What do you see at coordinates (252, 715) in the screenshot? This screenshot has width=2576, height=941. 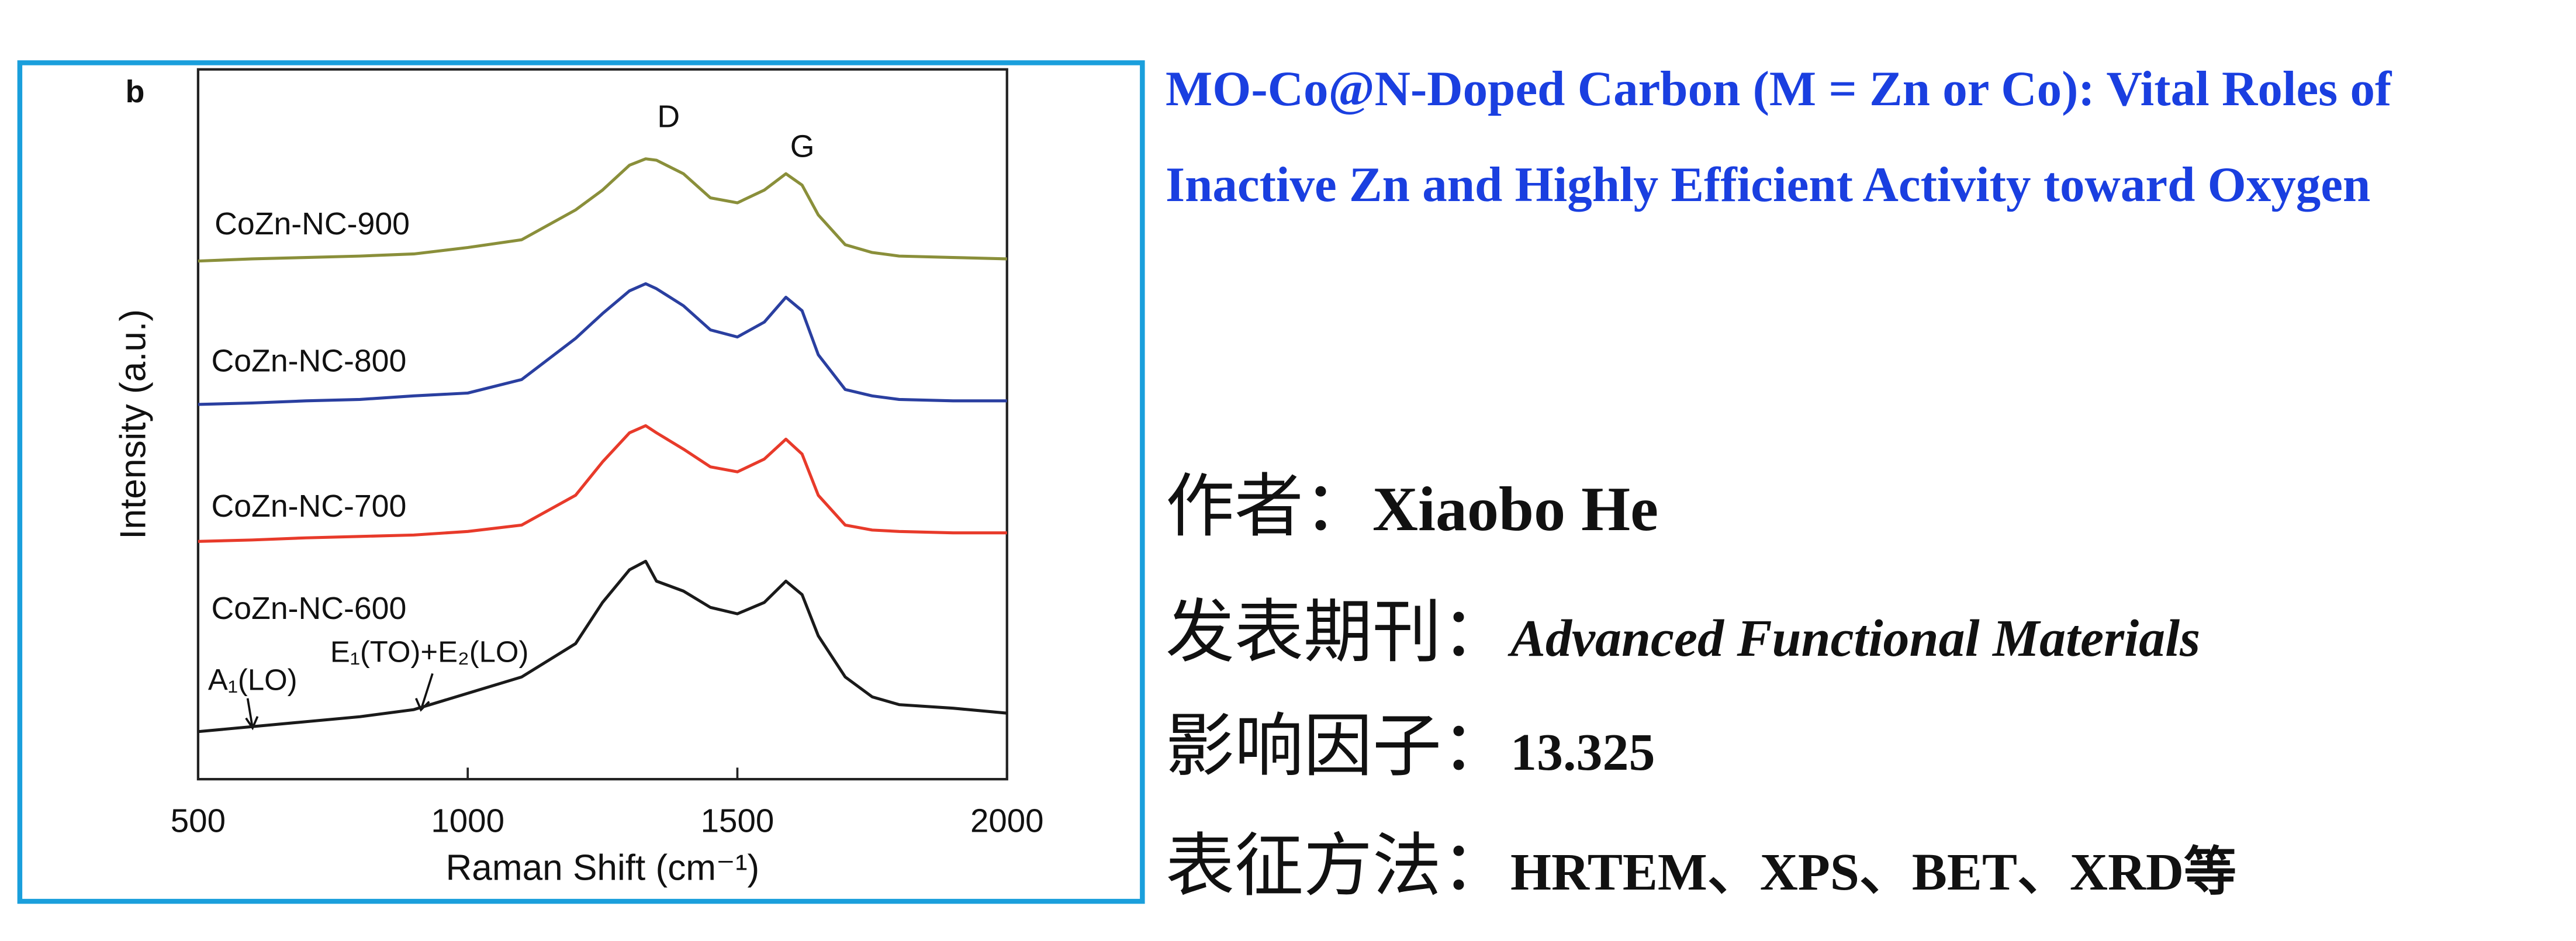 I see `arrow` at bounding box center [252, 715].